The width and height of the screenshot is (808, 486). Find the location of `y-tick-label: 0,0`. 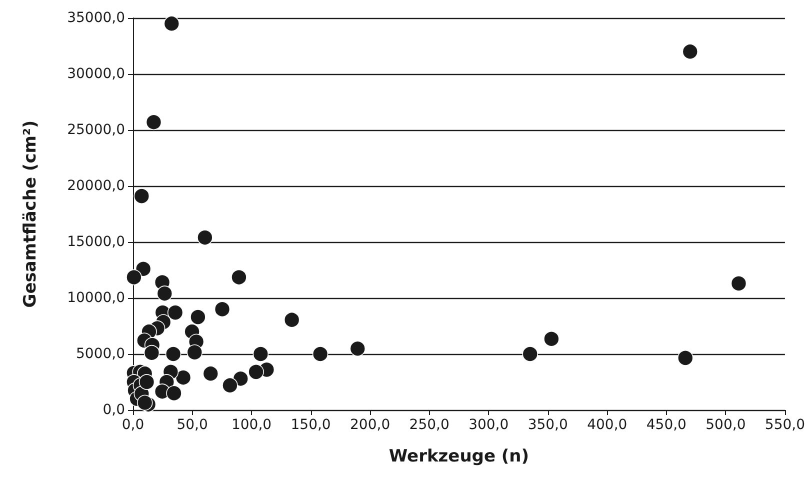

y-tick-label: 0,0 is located at coordinates (113, 410).